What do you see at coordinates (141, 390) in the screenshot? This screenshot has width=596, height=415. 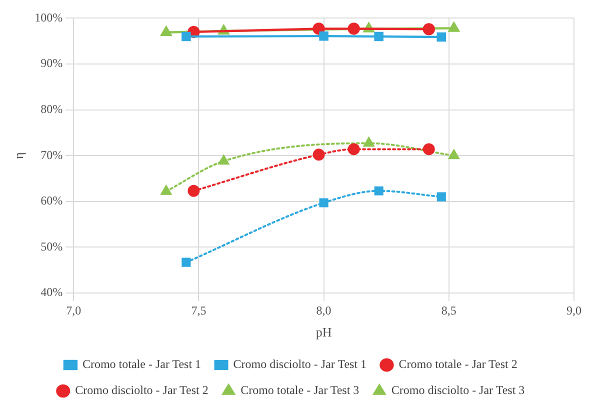 I see `legend-label: Cromo disciolto - Jar Test 2` at bounding box center [141, 390].